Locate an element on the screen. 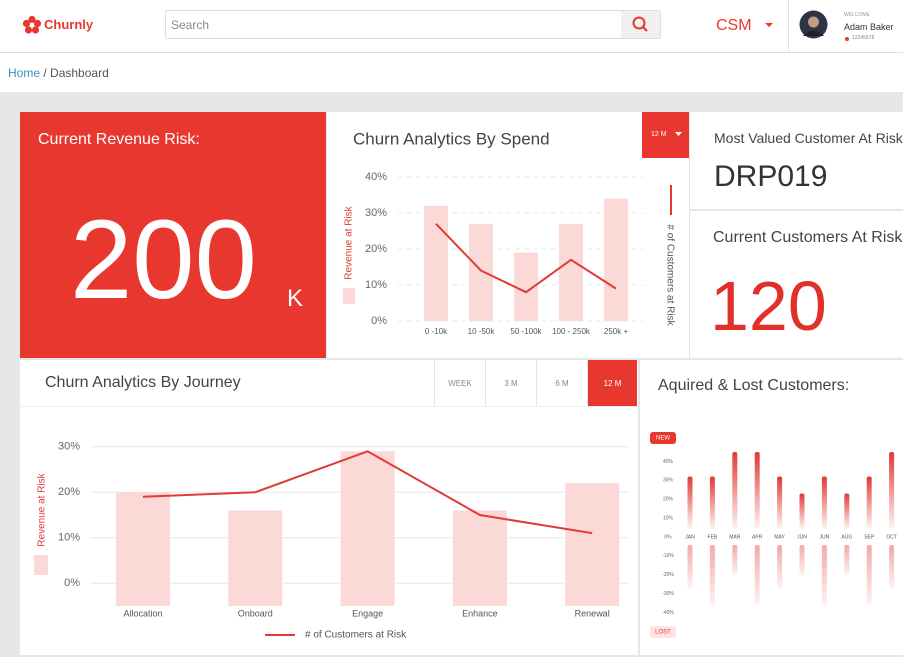 The image size is (903, 657). period-dropdown: 12 M is located at coordinates (665, 135).